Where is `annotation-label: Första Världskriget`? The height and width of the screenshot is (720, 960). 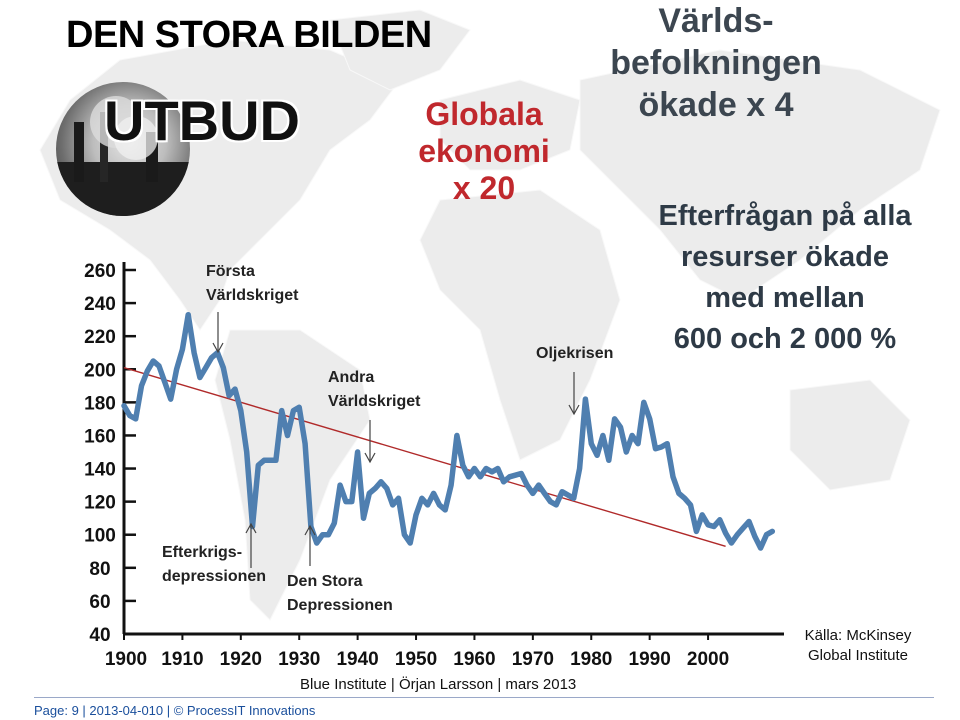 annotation-label: Första Världskriget is located at coordinates (252, 283).